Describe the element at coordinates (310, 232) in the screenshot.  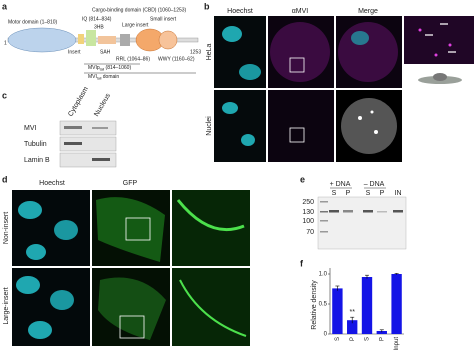
I see `marker-label: 70` at that location.